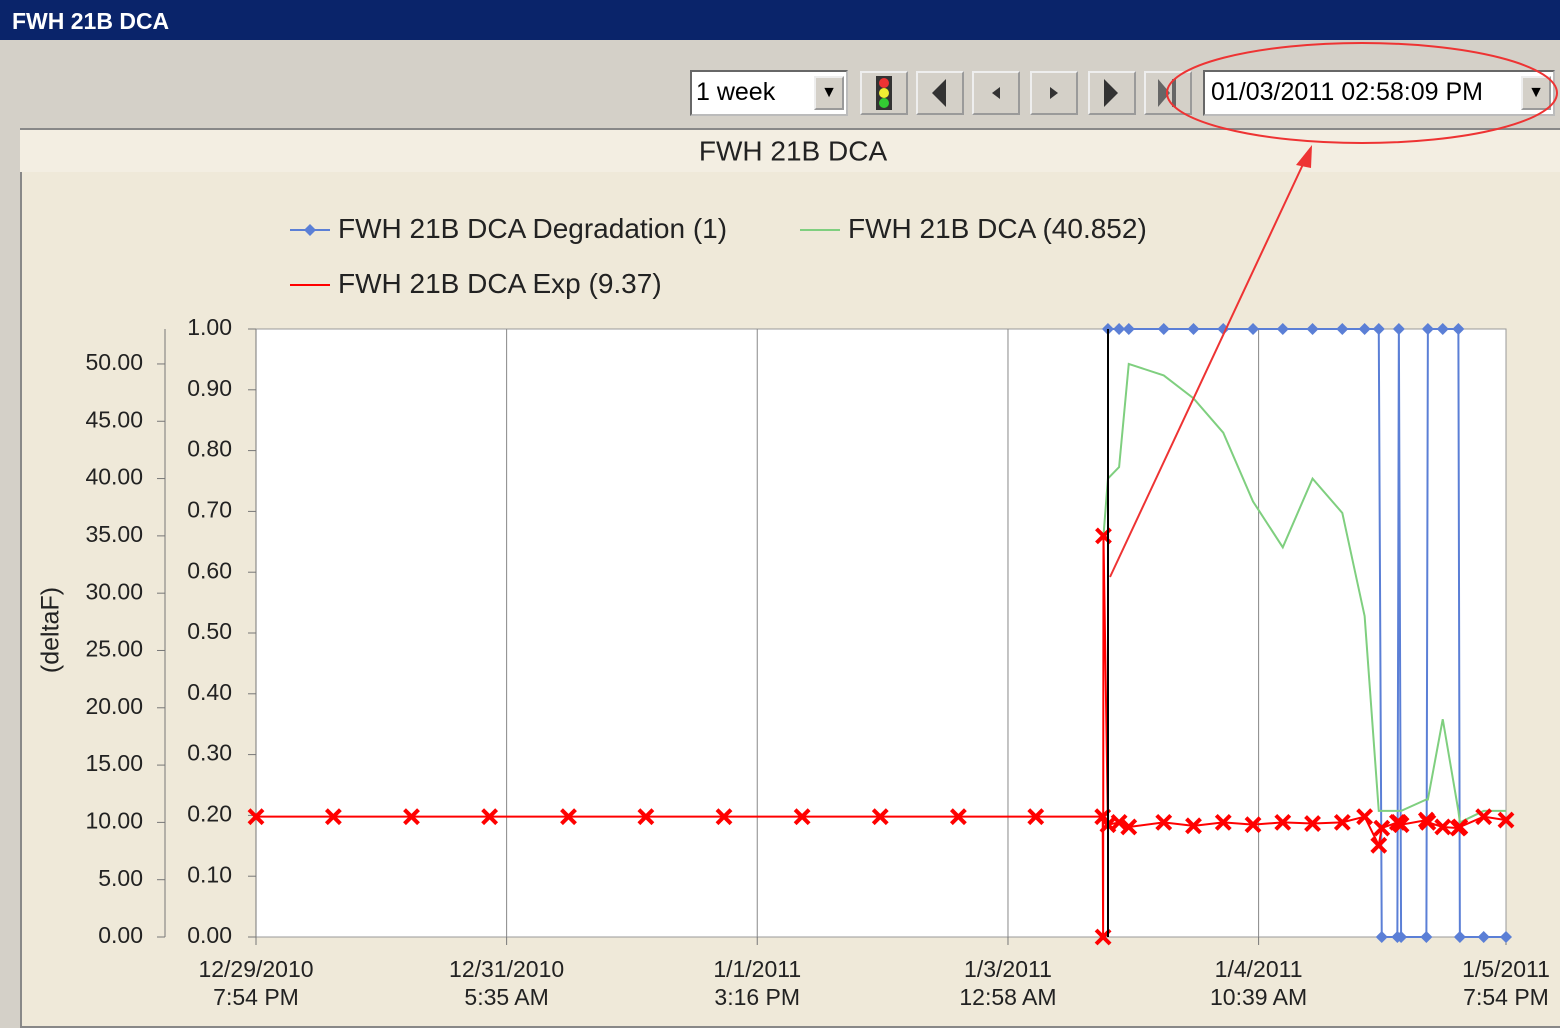  What do you see at coordinates (114, 419) in the screenshot?
I see `y-tick-label: 45.00` at bounding box center [114, 419].